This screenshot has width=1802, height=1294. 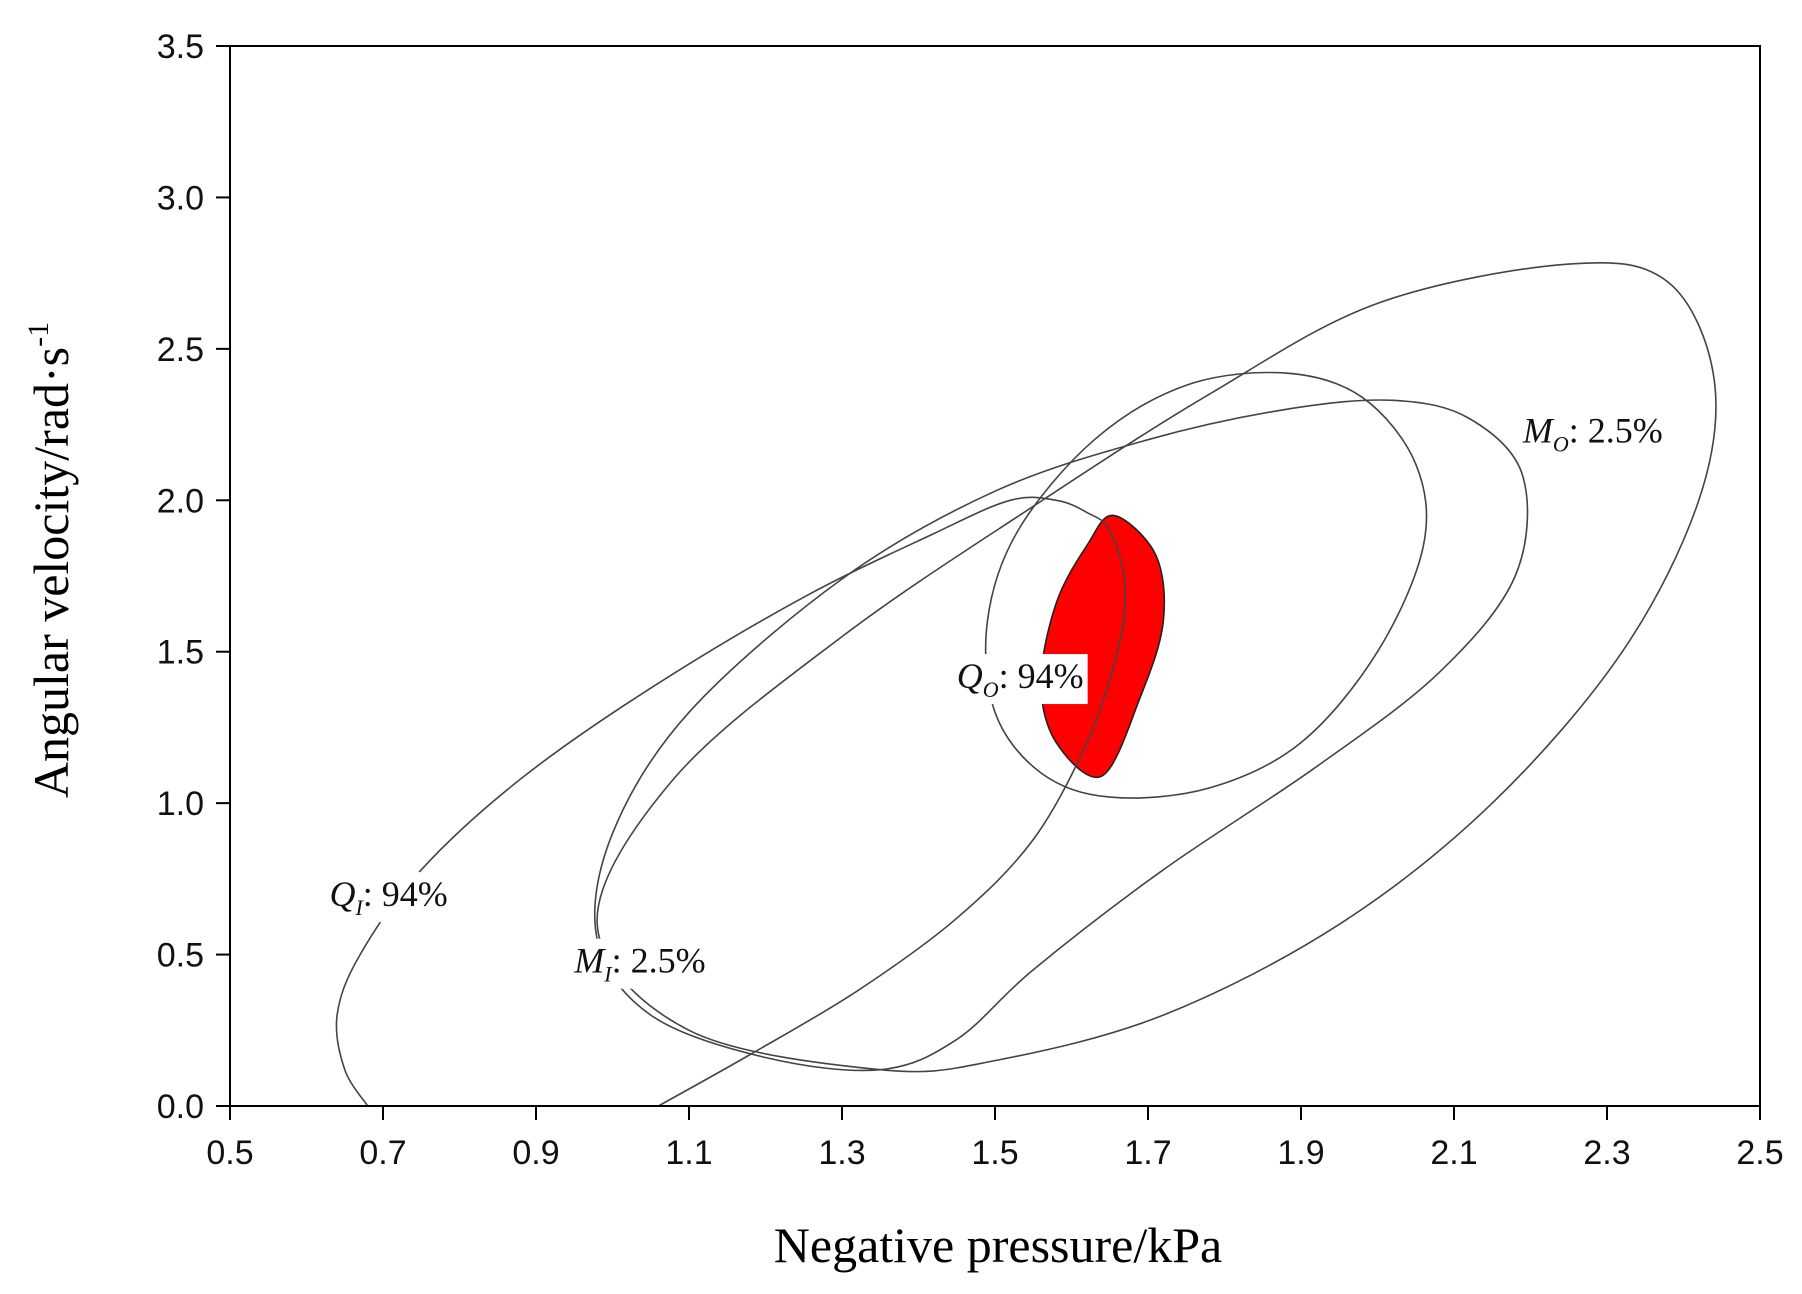 I want to click on y-tick-label: 1.0, so click(x=180, y=804).